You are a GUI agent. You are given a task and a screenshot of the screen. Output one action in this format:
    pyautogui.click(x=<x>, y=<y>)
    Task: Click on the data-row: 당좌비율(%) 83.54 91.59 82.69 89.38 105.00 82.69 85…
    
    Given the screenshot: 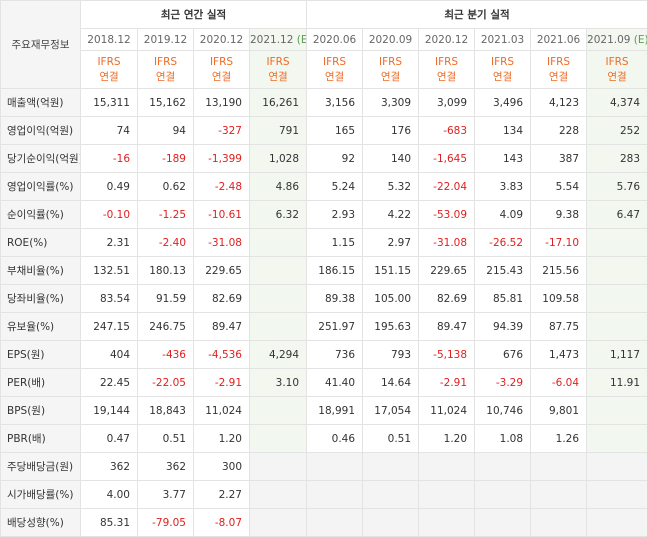 What is the action you would take?
    pyautogui.click(x=323, y=298)
    